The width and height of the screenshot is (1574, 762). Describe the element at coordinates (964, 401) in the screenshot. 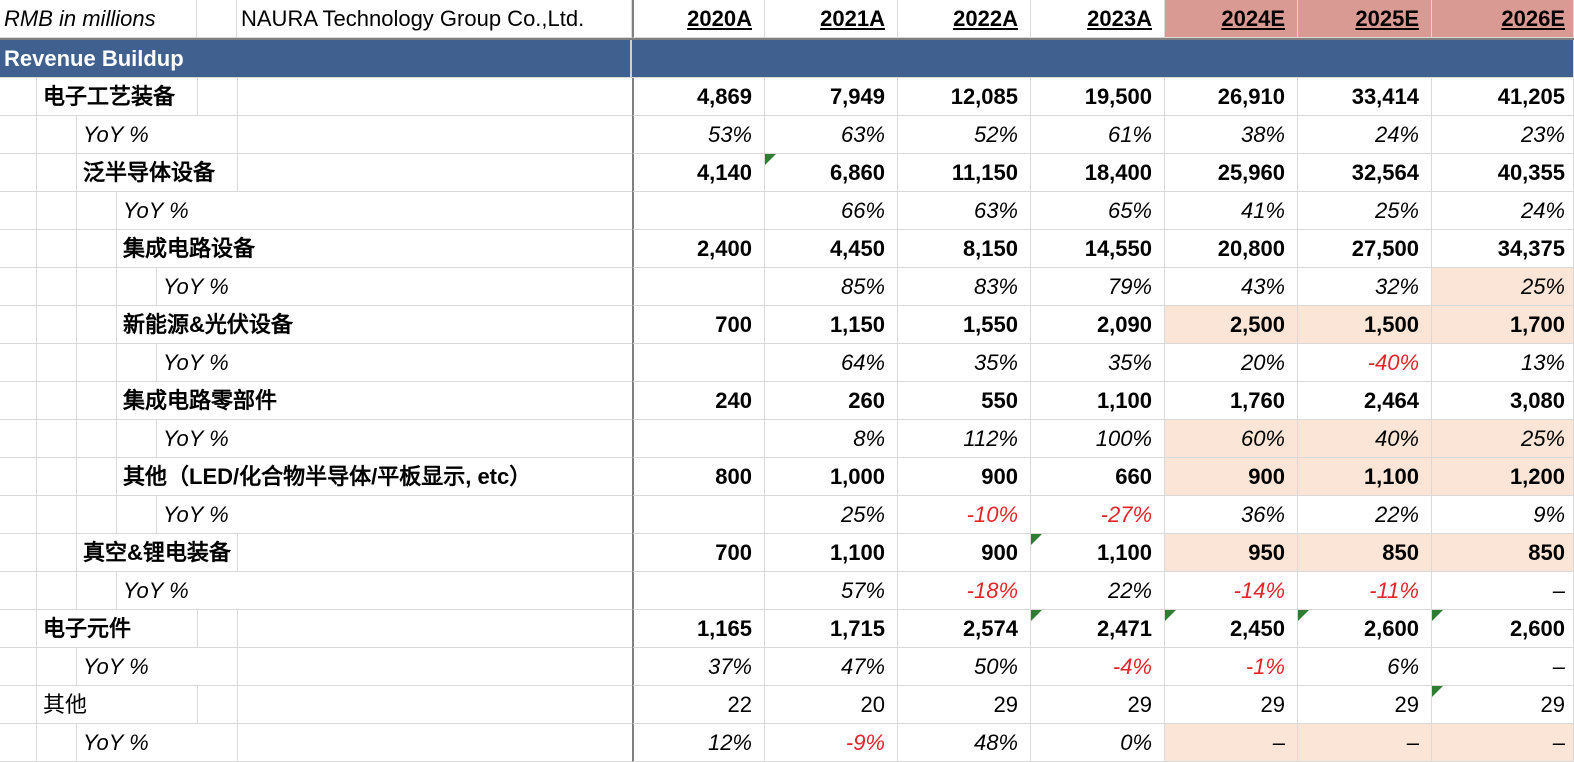

I see `value-cell: 550` at that location.